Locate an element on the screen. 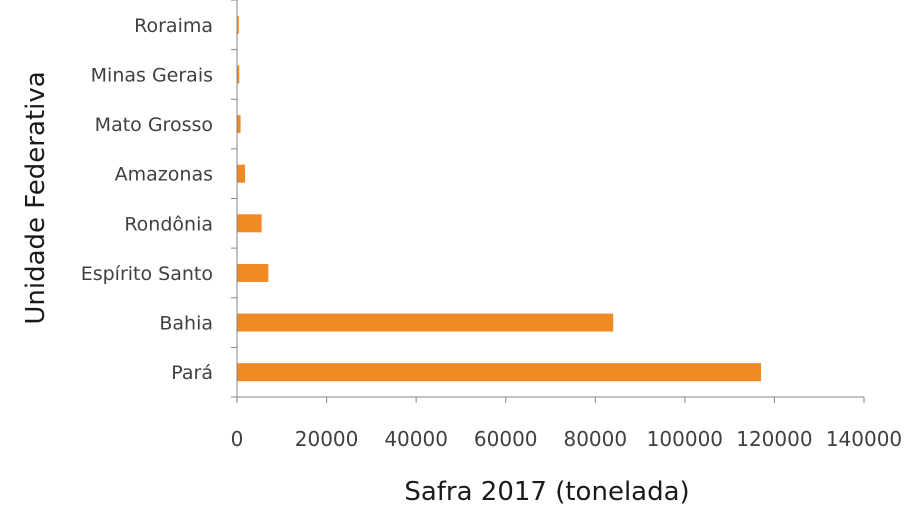 The height and width of the screenshot is (508, 908). x-tick-label-5: 100000 is located at coordinates (685, 439).